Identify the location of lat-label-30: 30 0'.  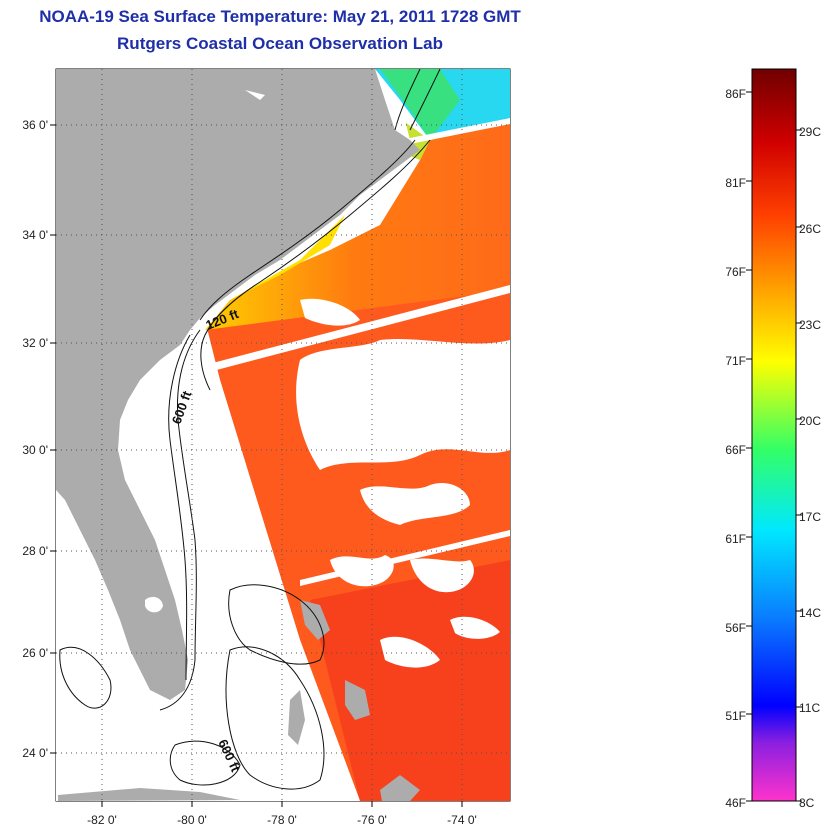
(35, 450).